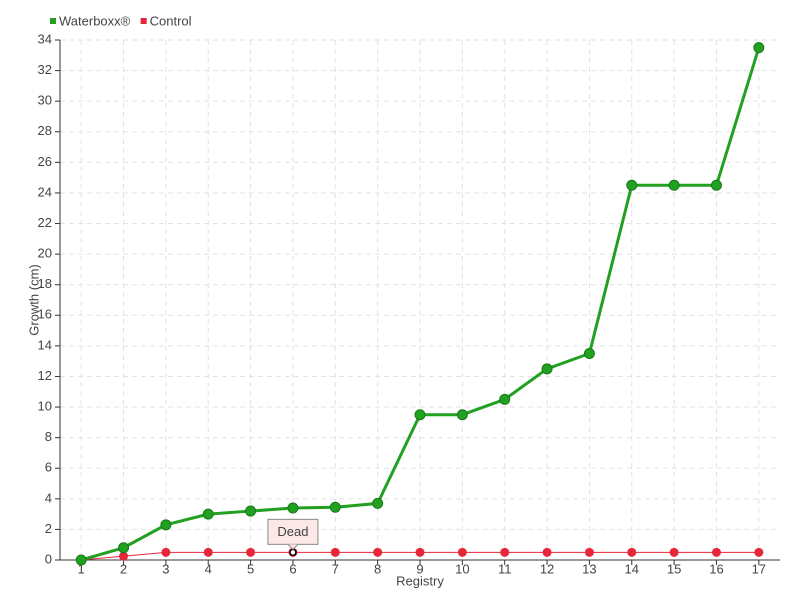 The image size is (800, 600). I want to click on y-tick-label: 24, so click(45, 191).